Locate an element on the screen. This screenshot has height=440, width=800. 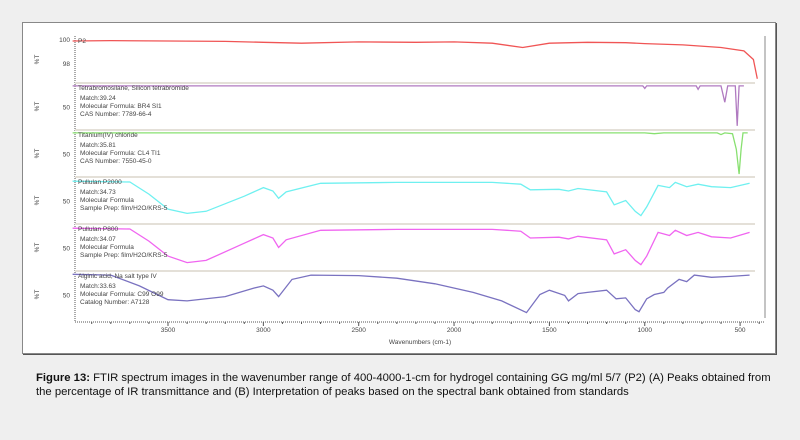
panel-info: Catalog Number: A7128 is located at coordinates (115, 302).